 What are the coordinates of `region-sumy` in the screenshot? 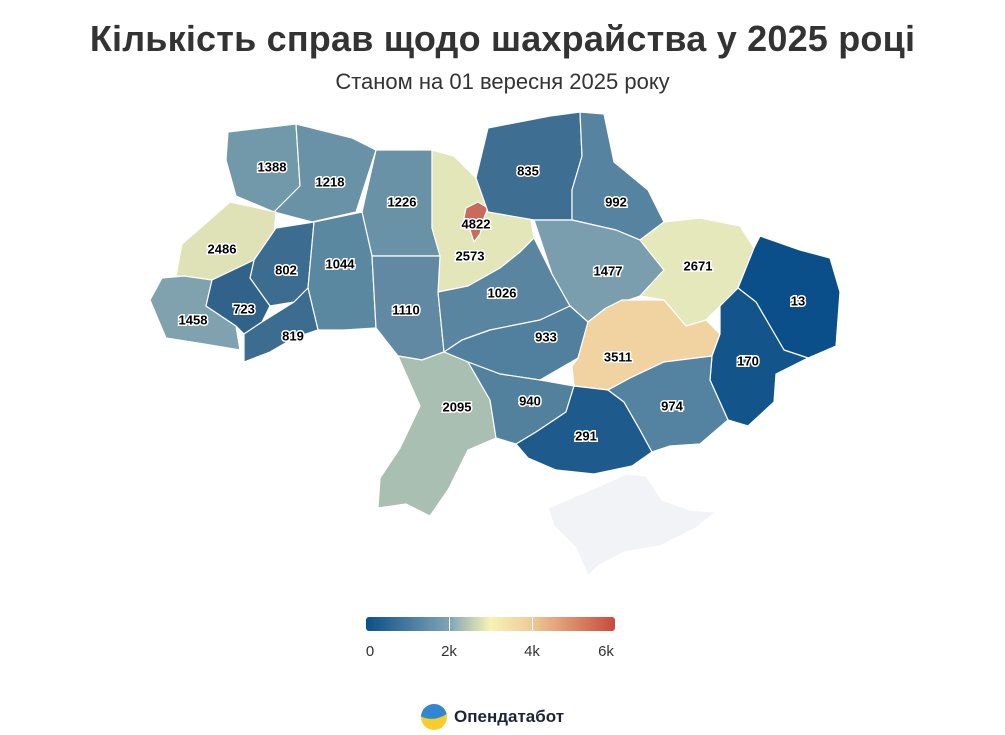 It's located at (618, 176).